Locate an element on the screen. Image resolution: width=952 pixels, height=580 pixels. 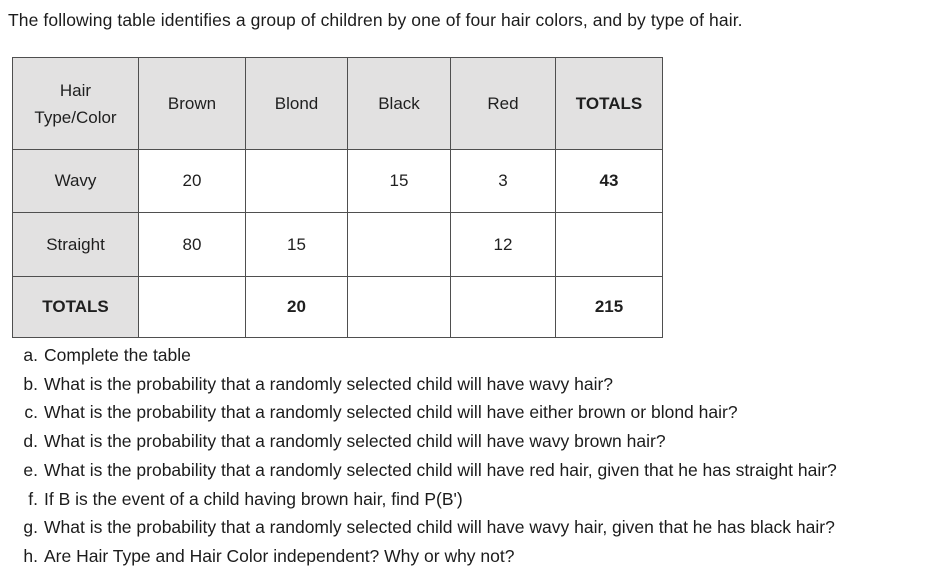
table-row-wavy: Wavy 20 15 3 43 is located at coordinates (337, 181).